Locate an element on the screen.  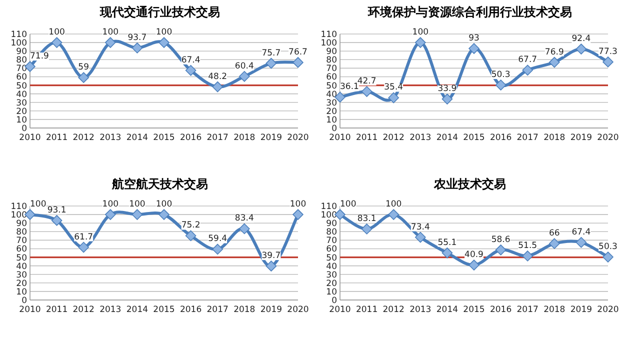
chart-title: 环境保护与资源综合利用行业技术交易 is located at coordinates (469, 12).